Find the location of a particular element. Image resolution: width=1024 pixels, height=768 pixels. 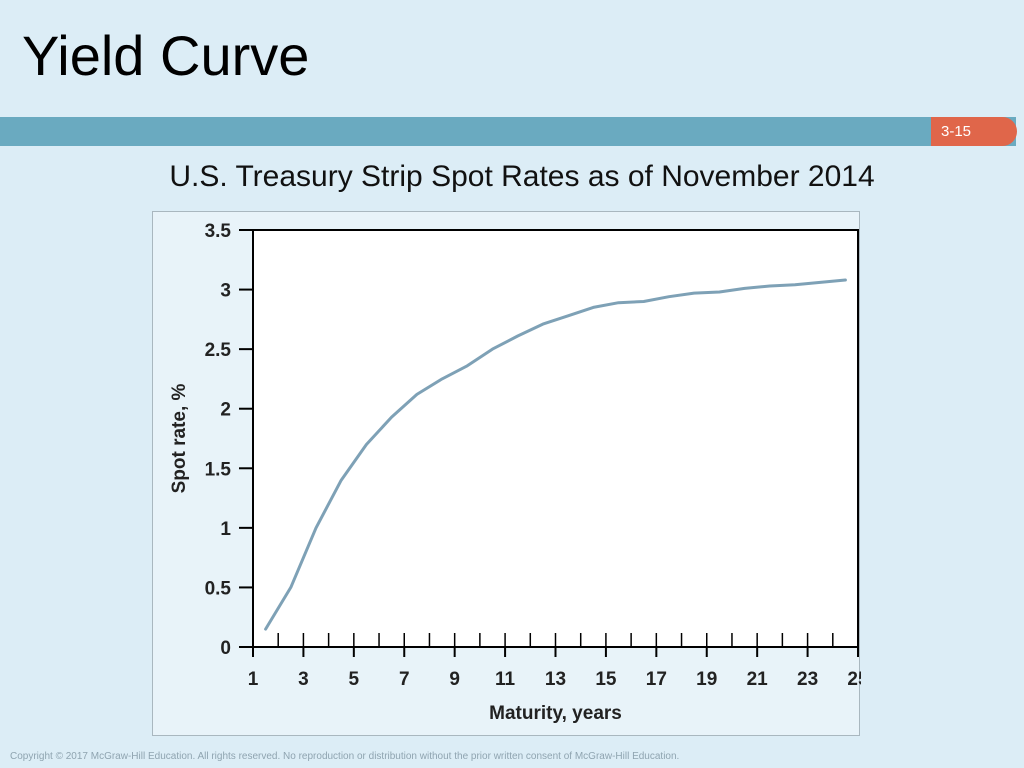

x-tick-label: 19 is located at coordinates (706, 679).